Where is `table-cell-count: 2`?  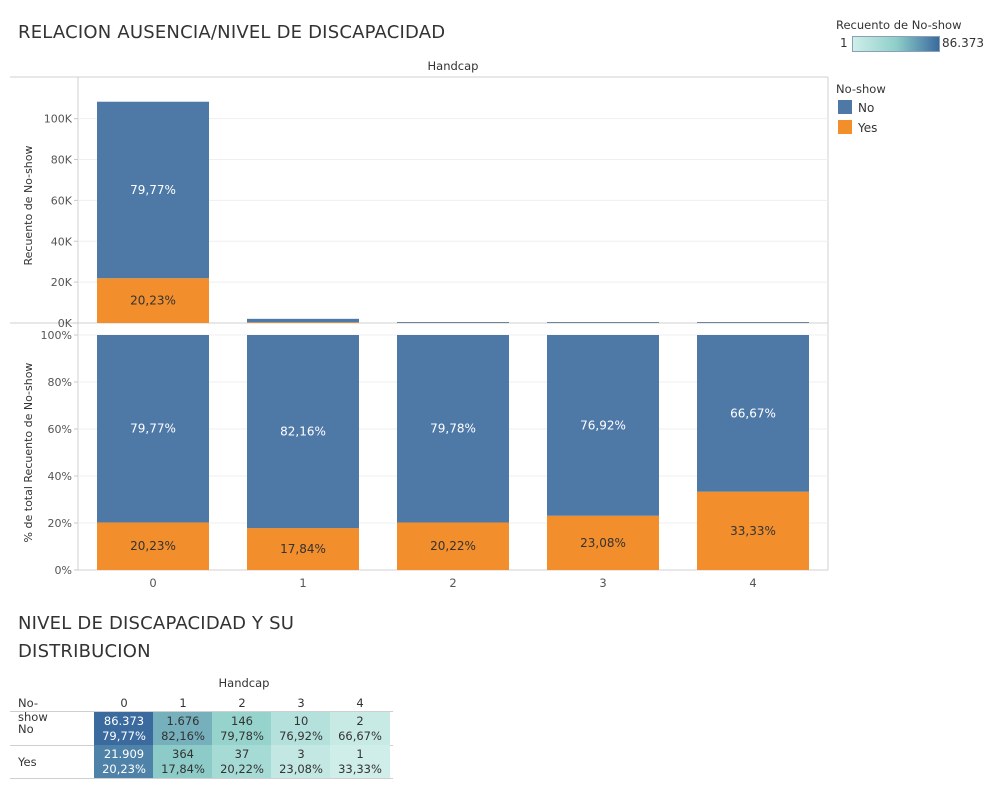
table-cell-count: 2 is located at coordinates (360, 721).